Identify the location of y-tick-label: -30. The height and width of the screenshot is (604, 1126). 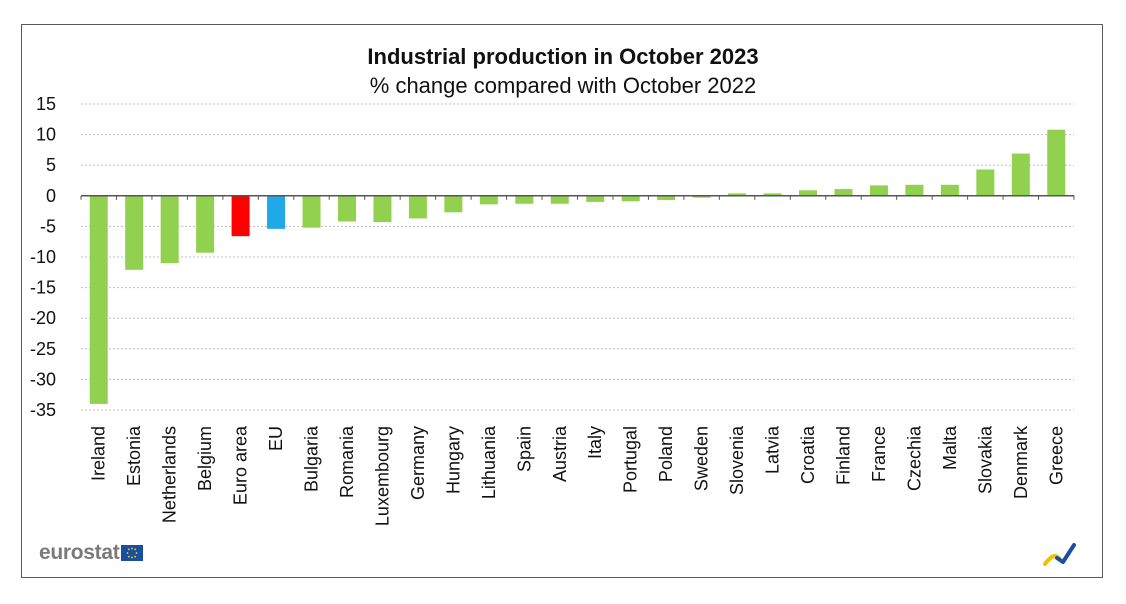
(43, 379).